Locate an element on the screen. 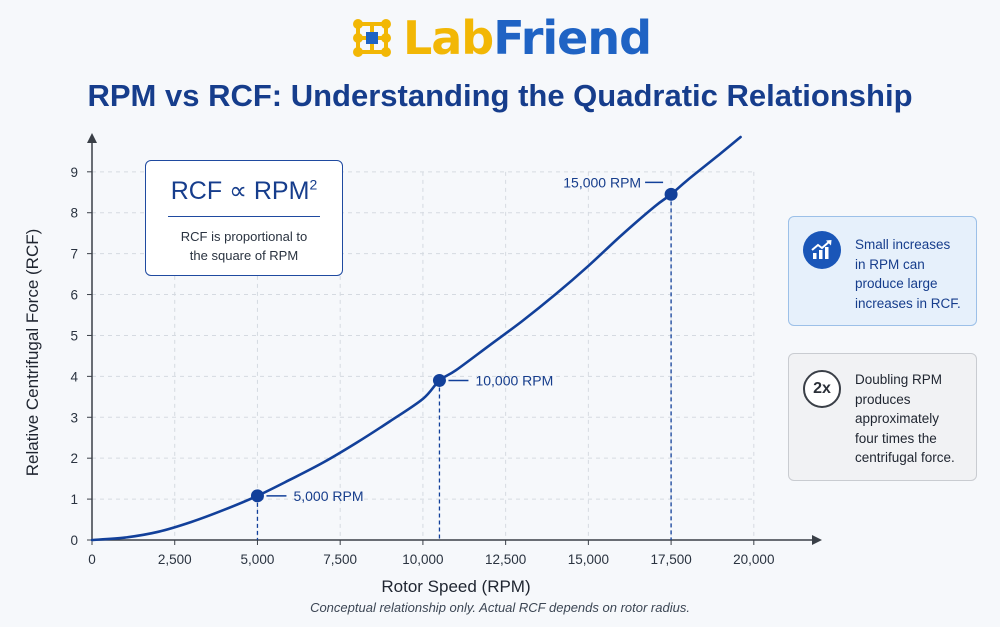  card-line: four times the is located at coordinates (896, 438).